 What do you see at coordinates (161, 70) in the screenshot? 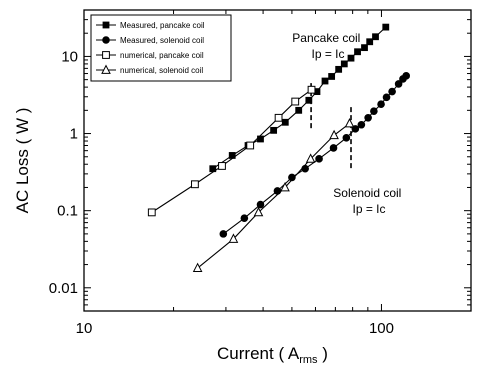
I see `legend-label-3: numerical, solenoid coil` at bounding box center [161, 70].